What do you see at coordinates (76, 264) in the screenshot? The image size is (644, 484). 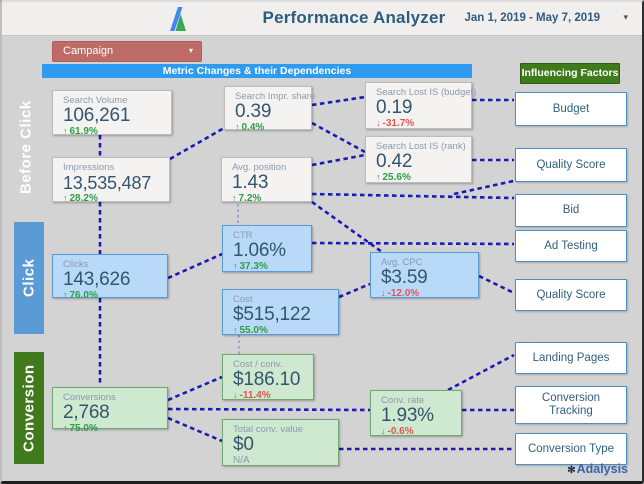 I see `metric-label: Clicks` at bounding box center [76, 264].